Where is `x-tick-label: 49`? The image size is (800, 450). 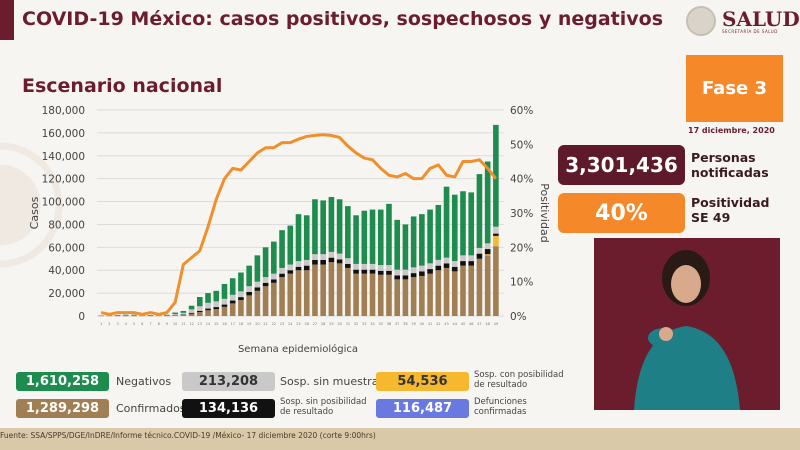 x-tick-label: 49 is located at coordinates (496, 324).